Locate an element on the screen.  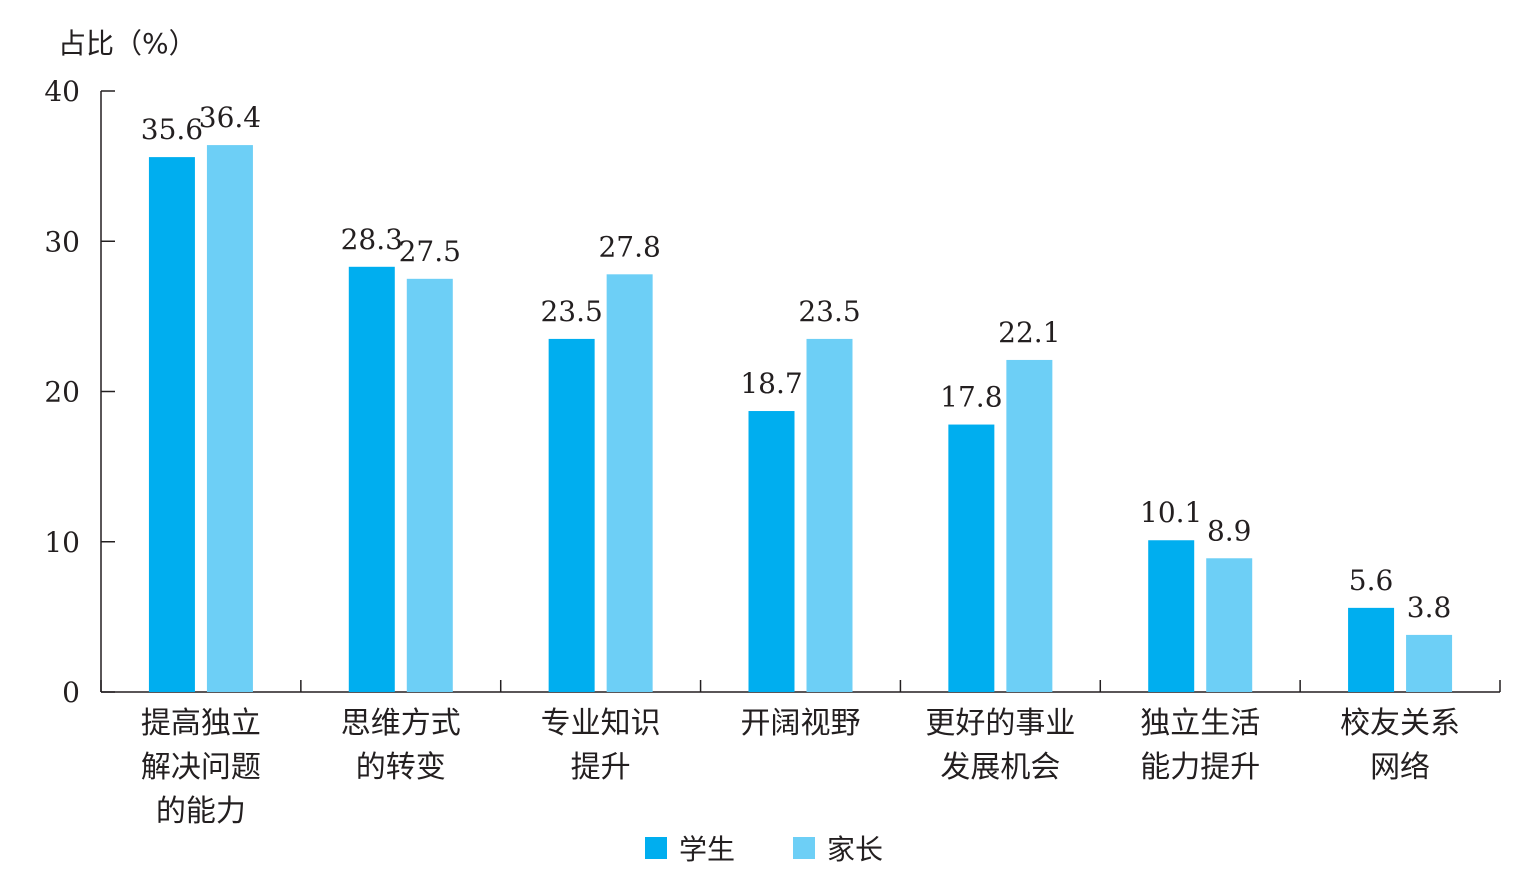
data-label-students: 23.5 is located at coordinates (571, 311).